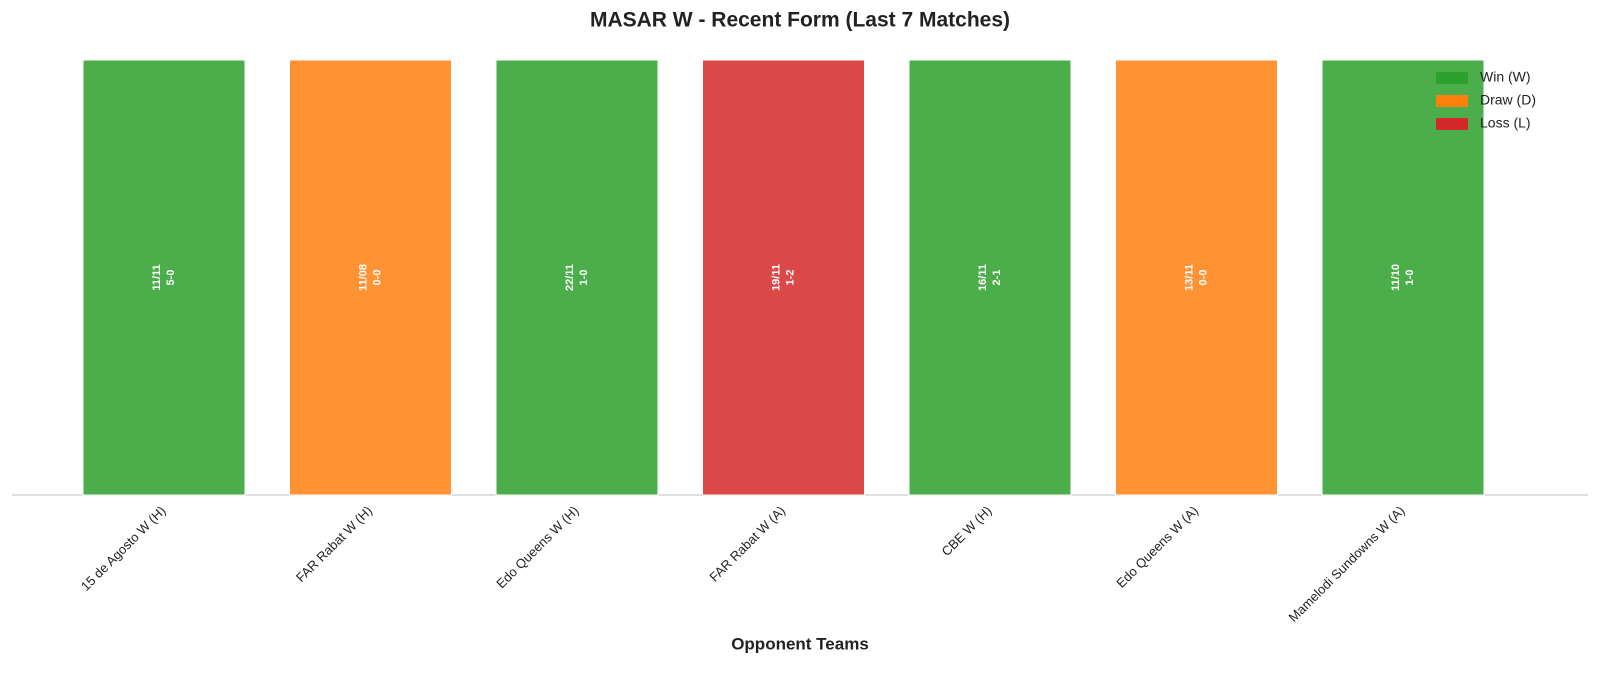  Describe the element at coordinates (1347, 564) in the screenshot. I see `x-tick-label: Mamelodi Sundowns W (A)` at that location.